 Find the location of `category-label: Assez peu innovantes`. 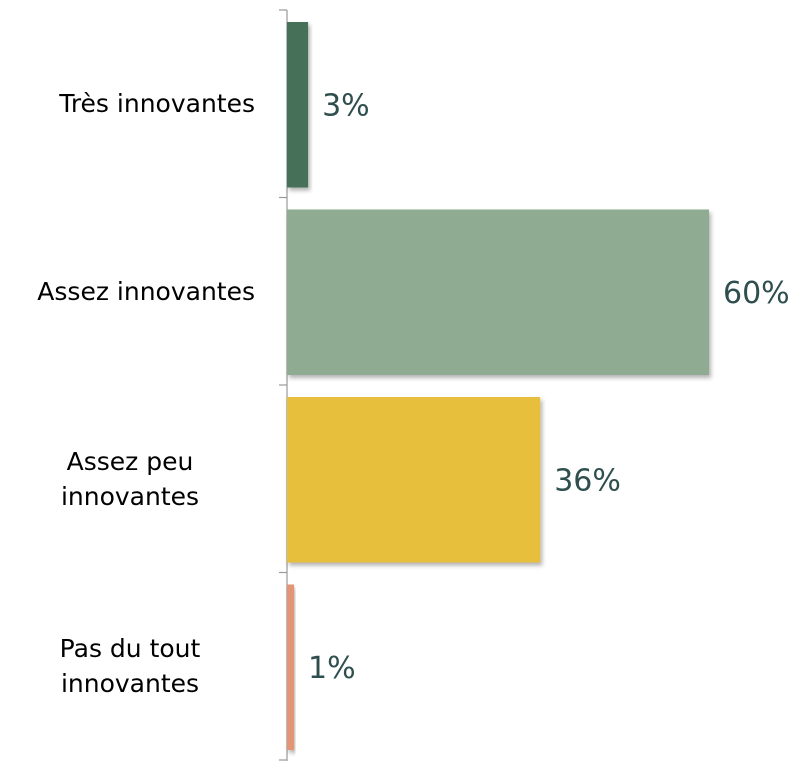

category-label: Assez peu innovantes is located at coordinates (130, 478).